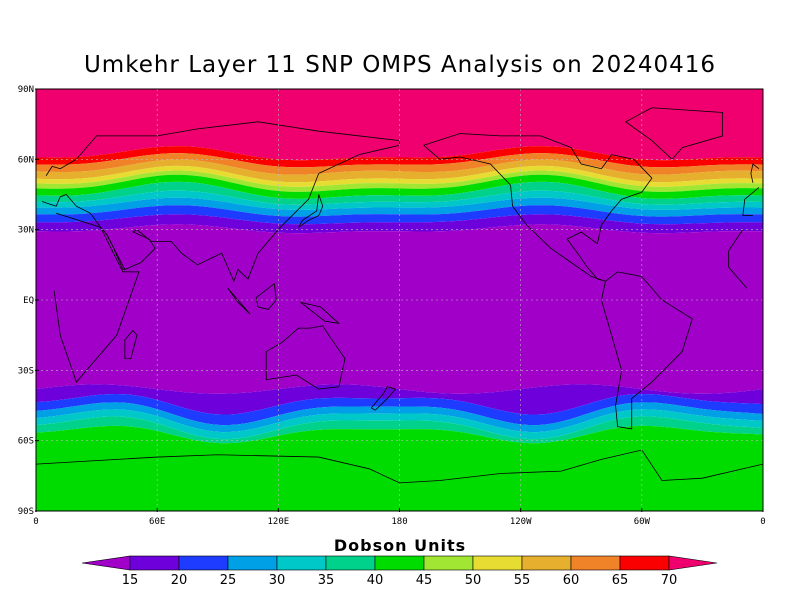  I want to click on colorbar-level-label: 70, so click(669, 580).